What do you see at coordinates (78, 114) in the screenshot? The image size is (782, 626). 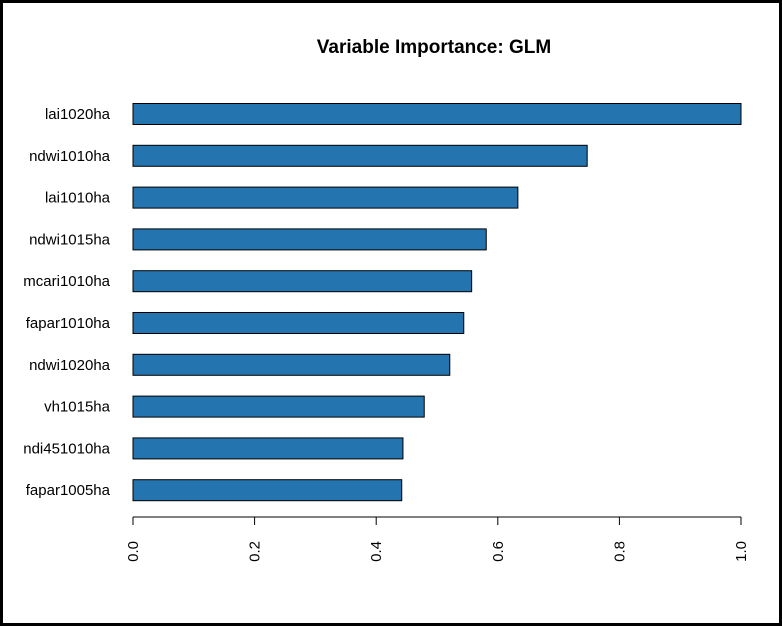 I see `category-label-lai1020ha: lai1020ha` at bounding box center [78, 114].